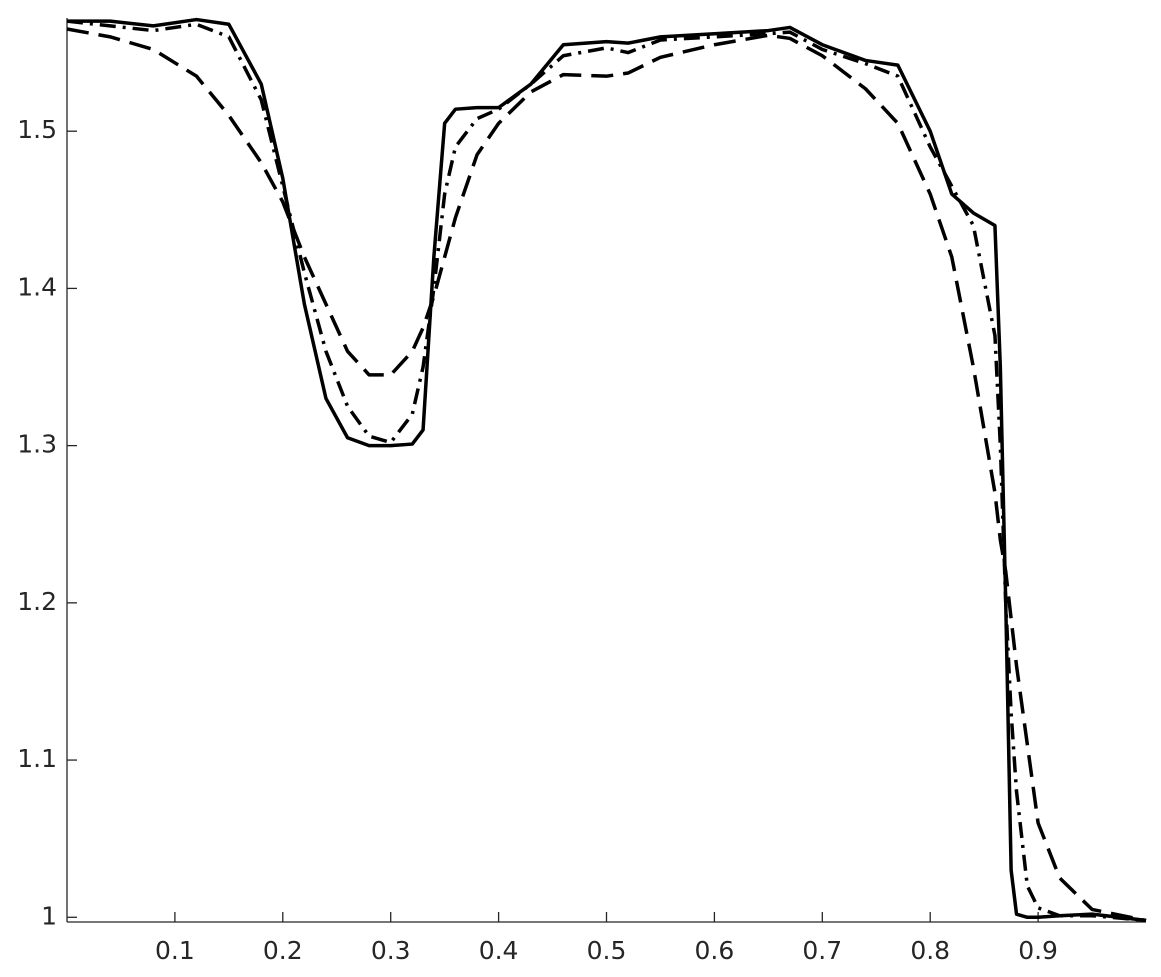  Describe the element at coordinates (175, 950) in the screenshot. I see `x-tick-label: 0.1` at that location.